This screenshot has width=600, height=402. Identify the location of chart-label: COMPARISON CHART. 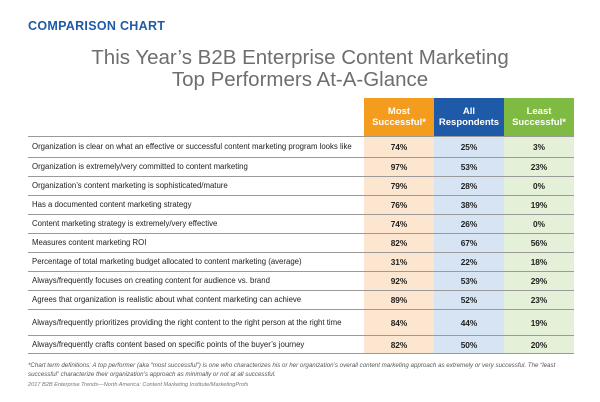
(97, 26).